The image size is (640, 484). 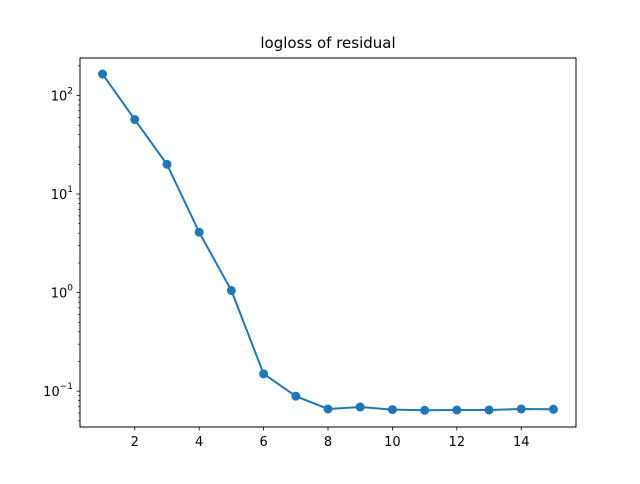 I want to click on y-tick-label: 10⁻¹, so click(x=58, y=391).